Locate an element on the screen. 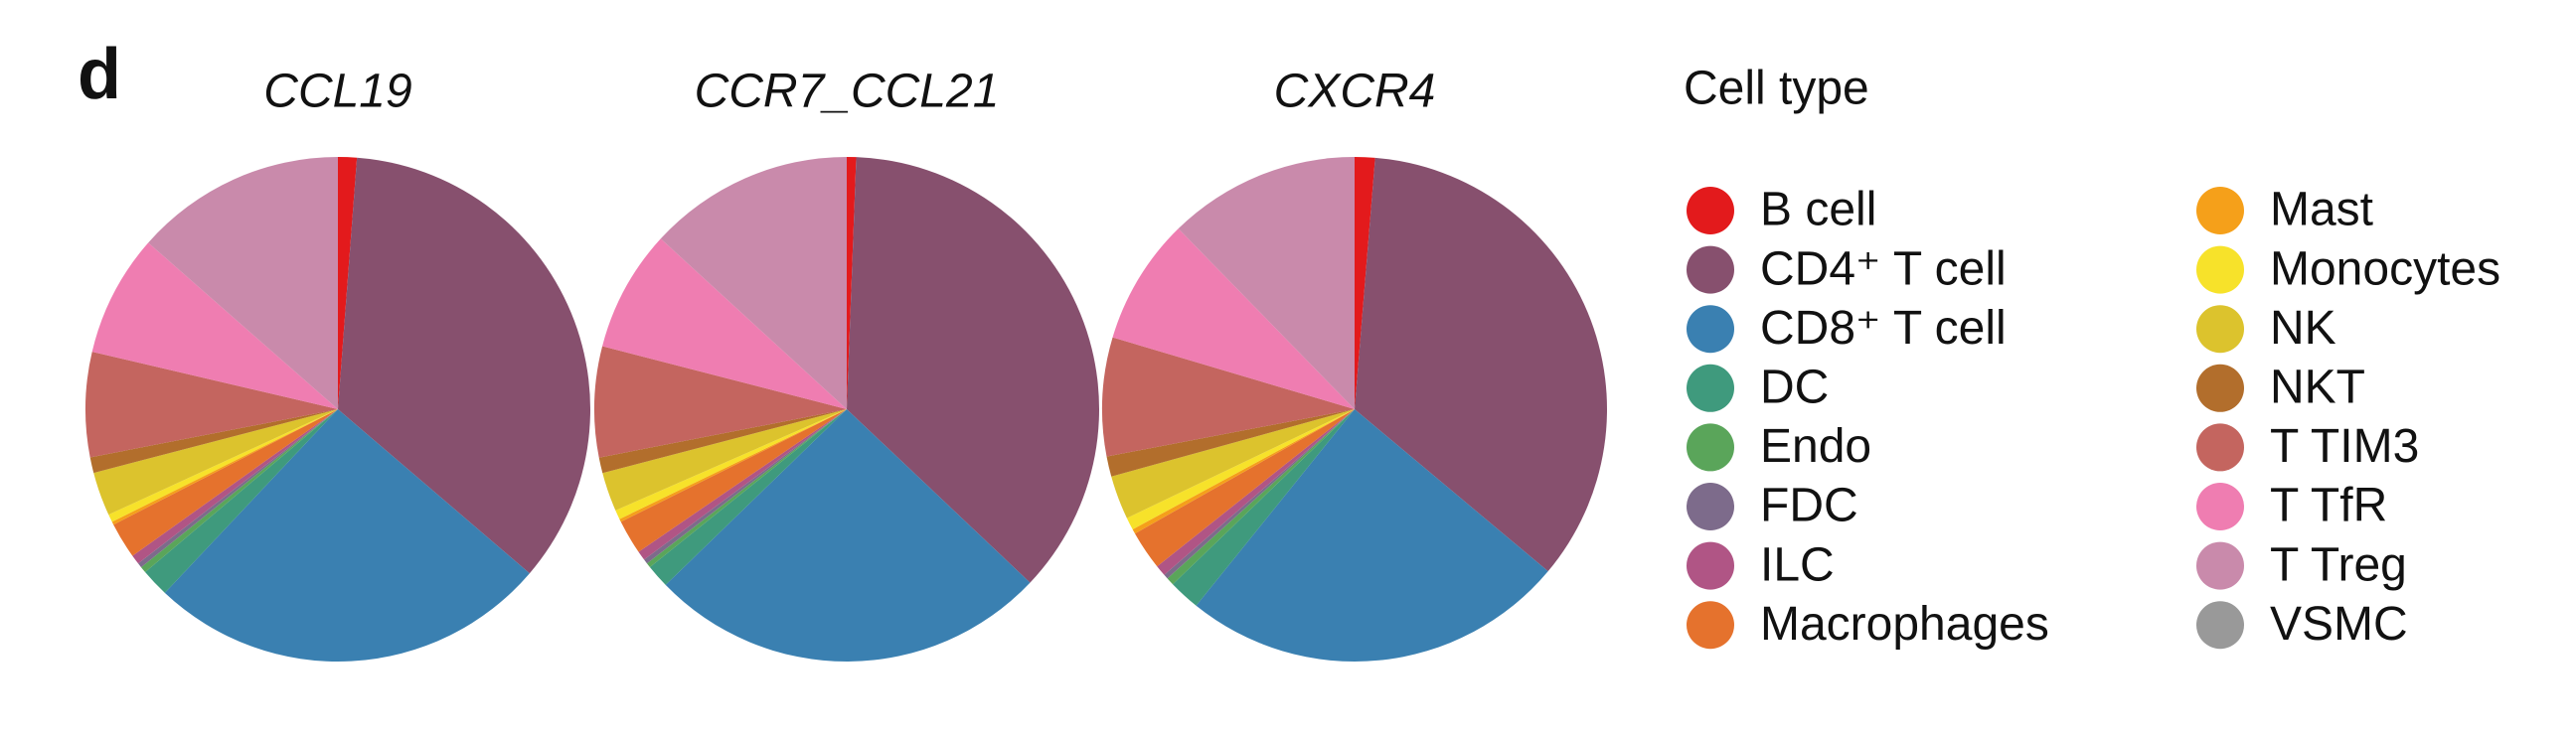 The width and height of the screenshot is (2576, 740). legend-label: CD4⁺ T cell is located at coordinates (1883, 269).